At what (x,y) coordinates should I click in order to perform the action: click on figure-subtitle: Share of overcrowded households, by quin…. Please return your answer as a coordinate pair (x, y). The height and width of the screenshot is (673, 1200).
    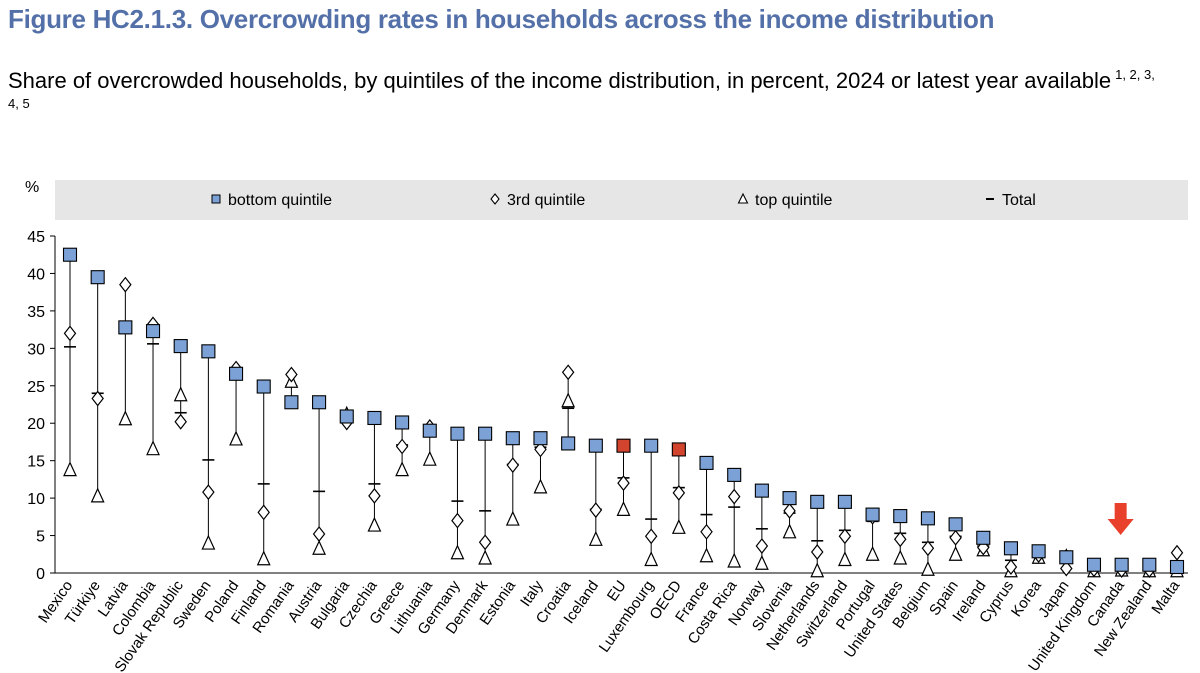
    Looking at the image, I should click on (583, 95).